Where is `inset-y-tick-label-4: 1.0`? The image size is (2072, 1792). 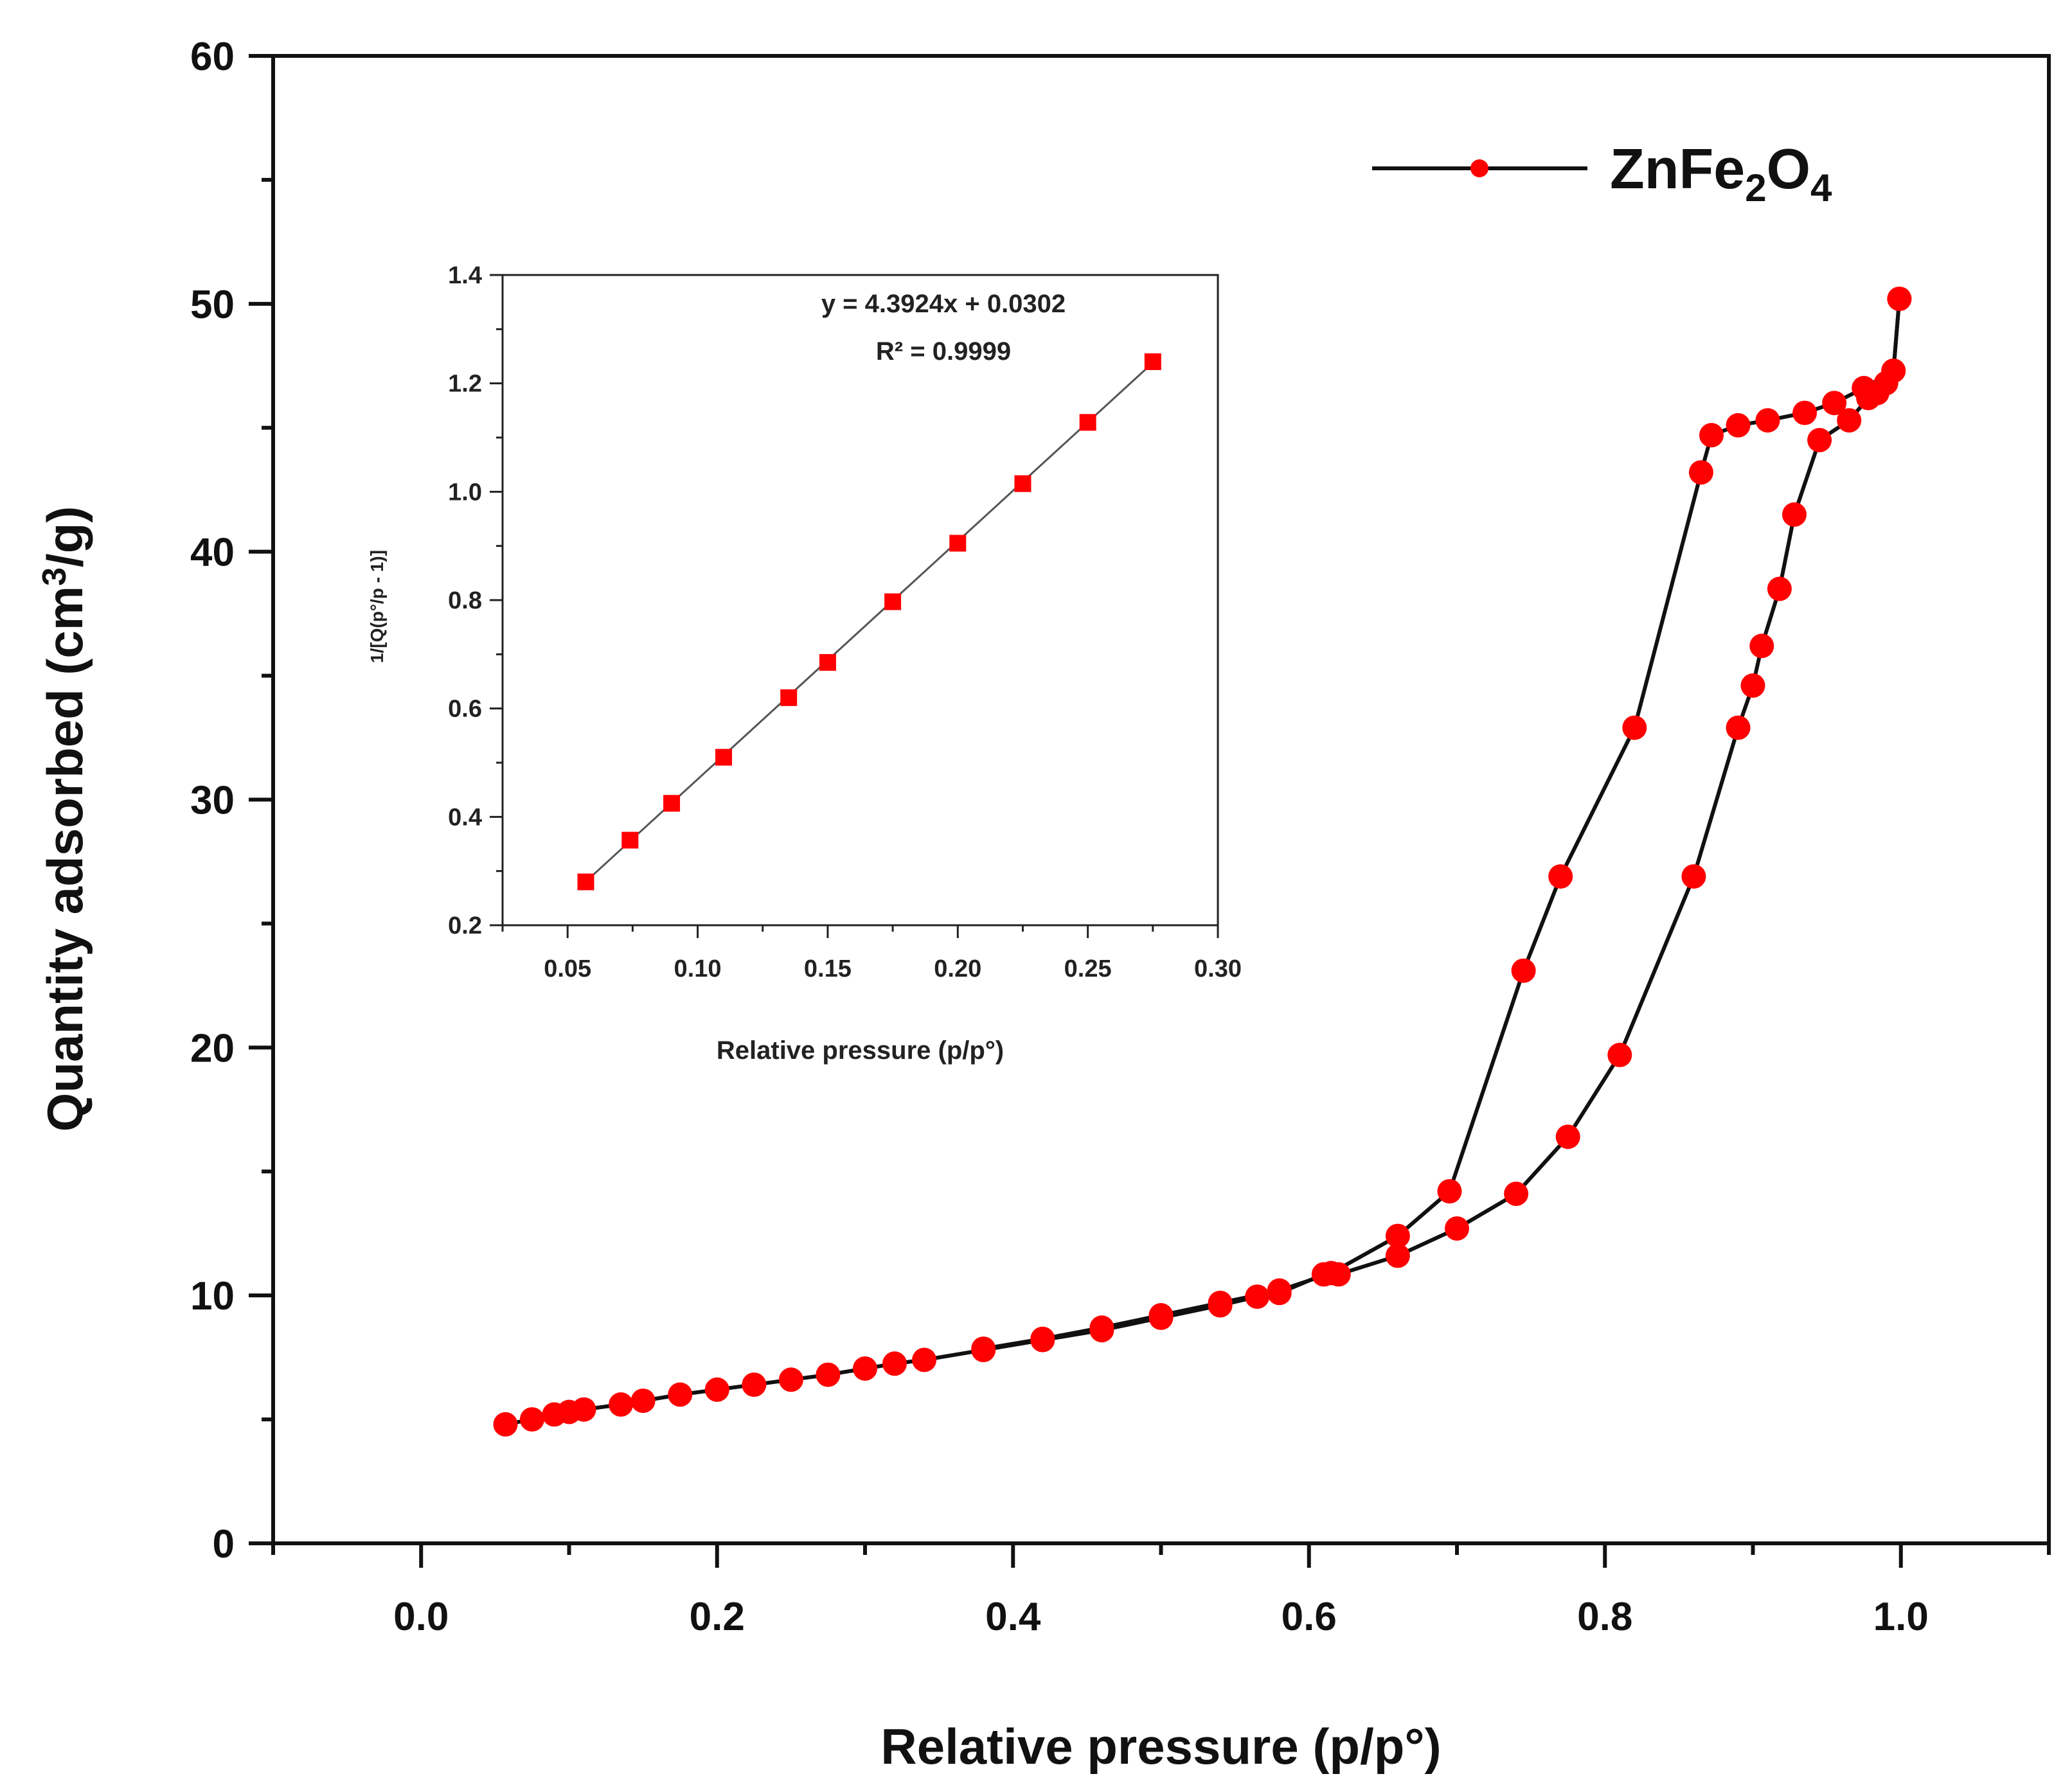 inset-y-tick-label-4: 1.0 is located at coordinates (465, 493).